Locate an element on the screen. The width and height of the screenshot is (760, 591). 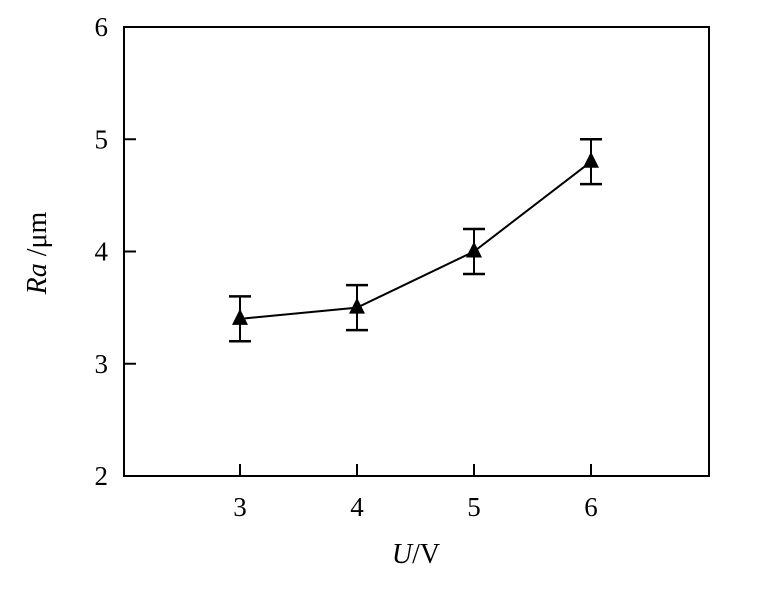
y-axis-label: Ra /μm is located at coordinates (37, 253).